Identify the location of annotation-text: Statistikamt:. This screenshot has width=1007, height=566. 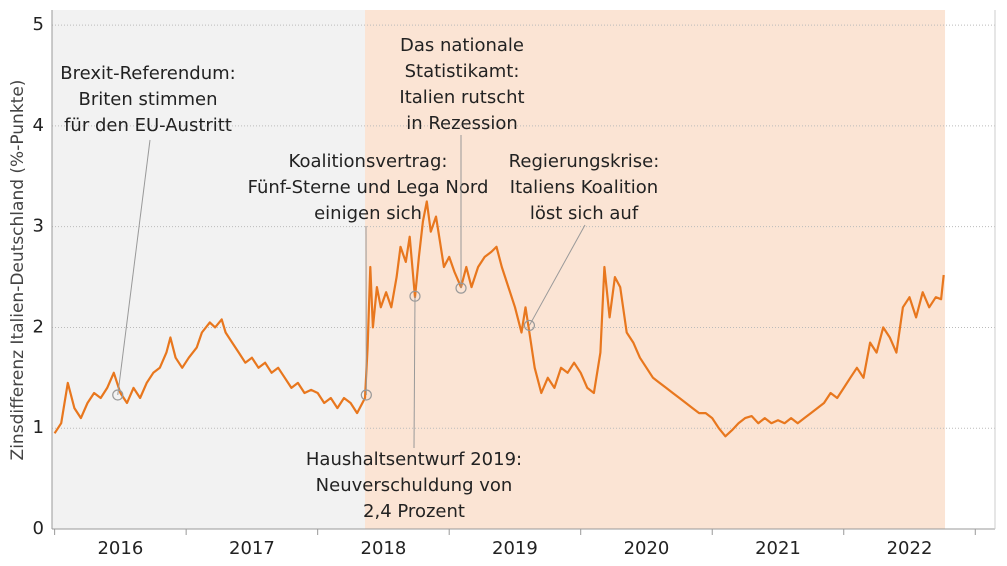
(462, 71).